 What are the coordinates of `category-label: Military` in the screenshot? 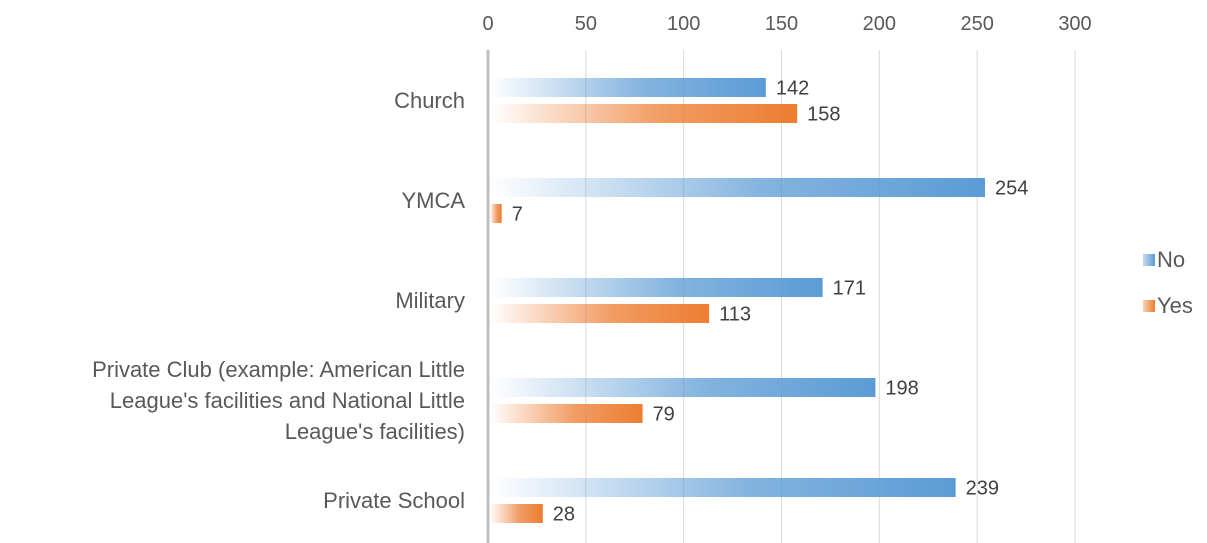 It's located at (430, 300).